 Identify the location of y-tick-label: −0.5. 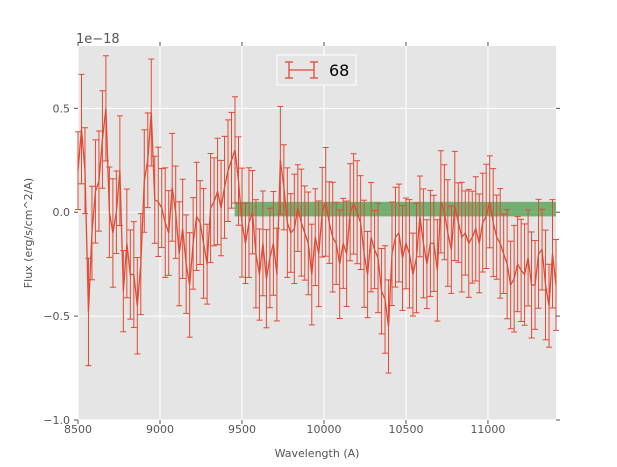
(56, 316).